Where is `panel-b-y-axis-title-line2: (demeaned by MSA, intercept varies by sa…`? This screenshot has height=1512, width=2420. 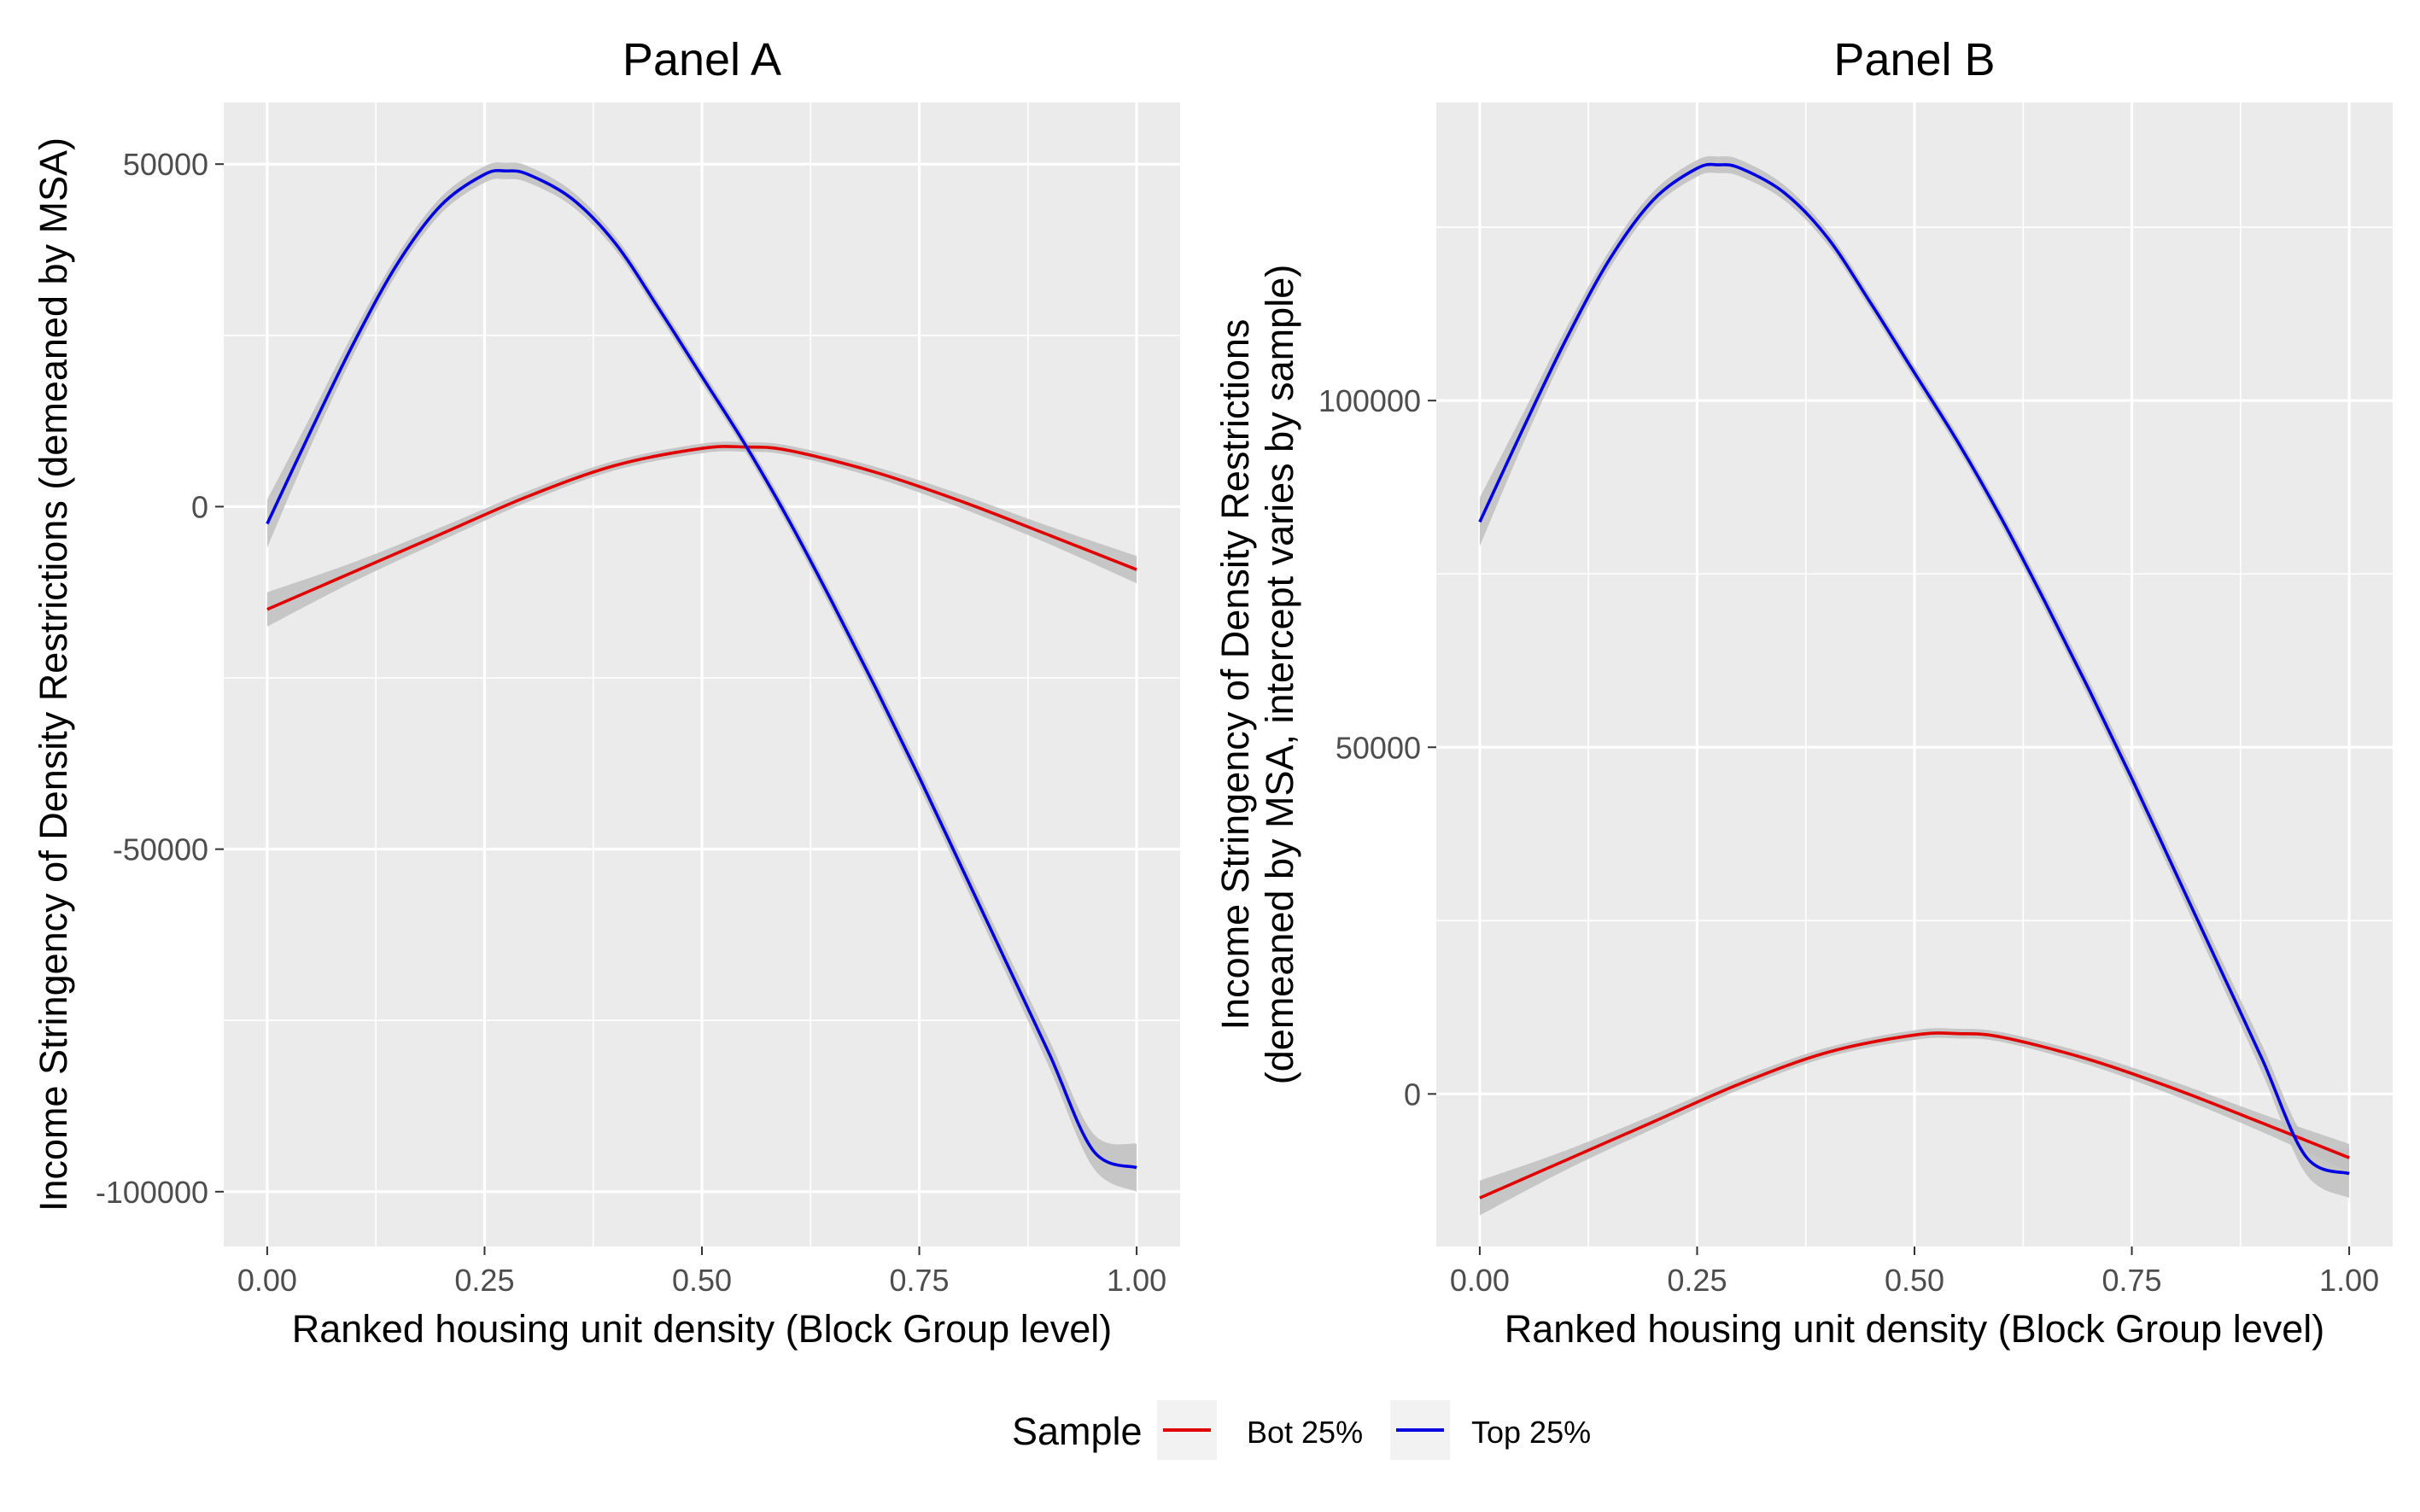 panel-b-y-axis-title-line2: (demeaned by MSA, intercept varies by sa… is located at coordinates (1279, 674).